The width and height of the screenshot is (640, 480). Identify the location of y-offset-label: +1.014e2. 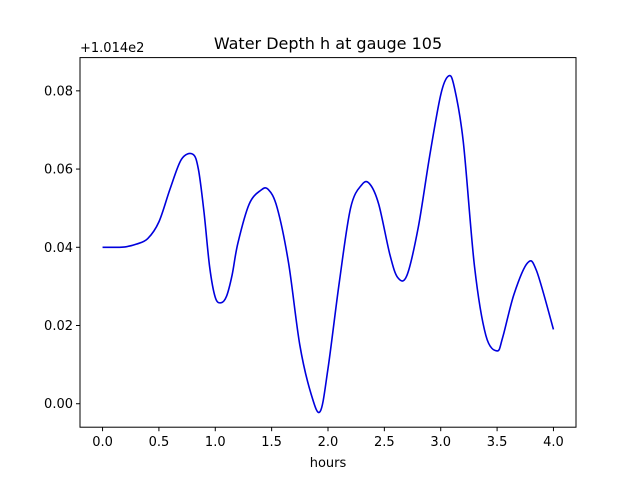
(112, 48).